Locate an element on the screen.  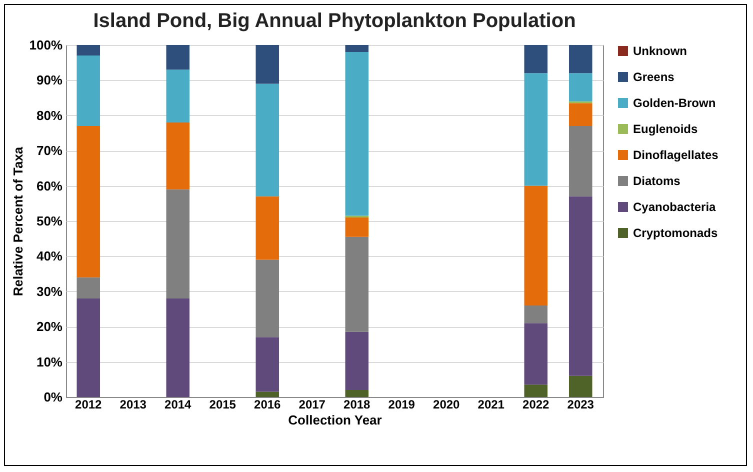
y-tick-label: 80% is located at coordinates (49, 115).